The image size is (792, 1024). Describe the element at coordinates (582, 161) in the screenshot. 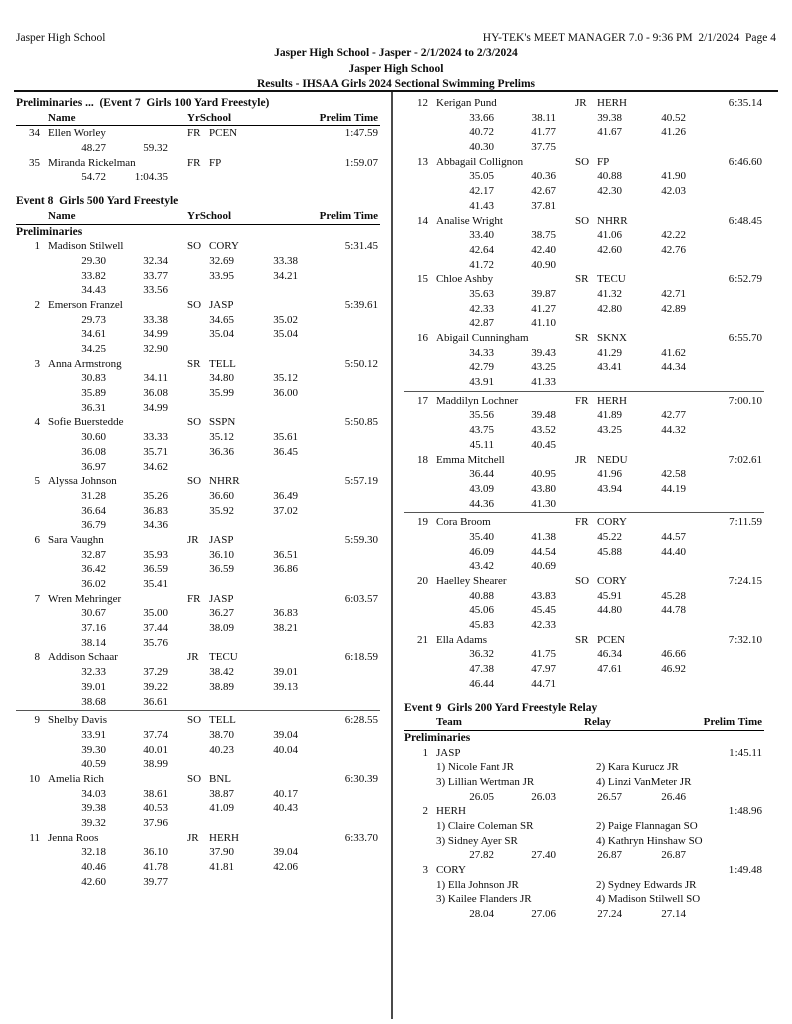

I see `entry-year: SO` at that location.